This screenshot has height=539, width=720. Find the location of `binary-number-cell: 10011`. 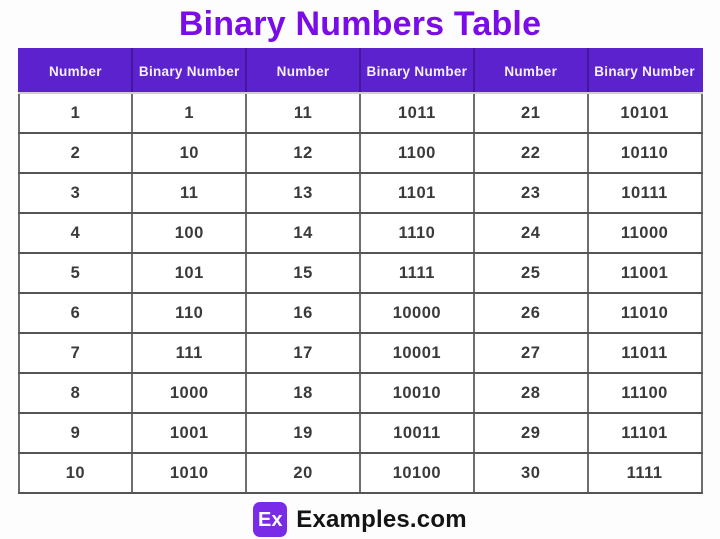

binary-number-cell: 10011 is located at coordinates (416, 433).